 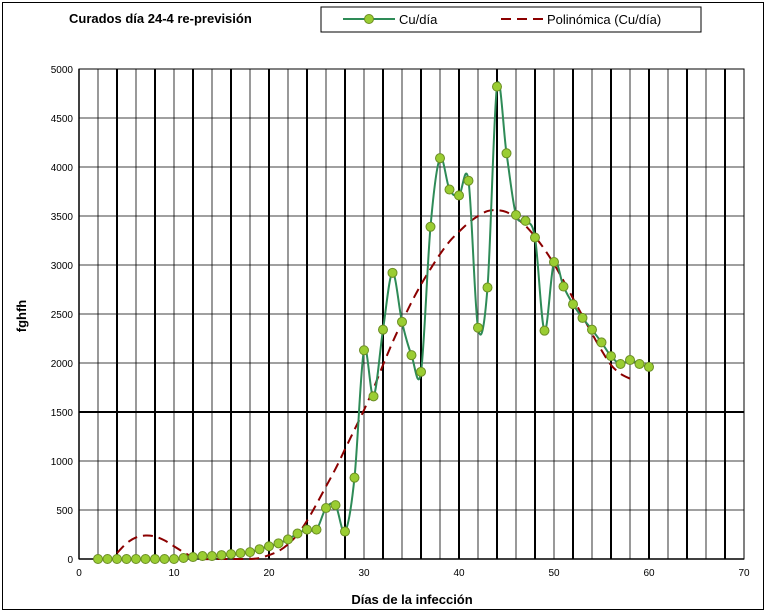 What do you see at coordinates (649, 573) in the screenshot?
I see `x-tick-label: 60` at bounding box center [649, 573].